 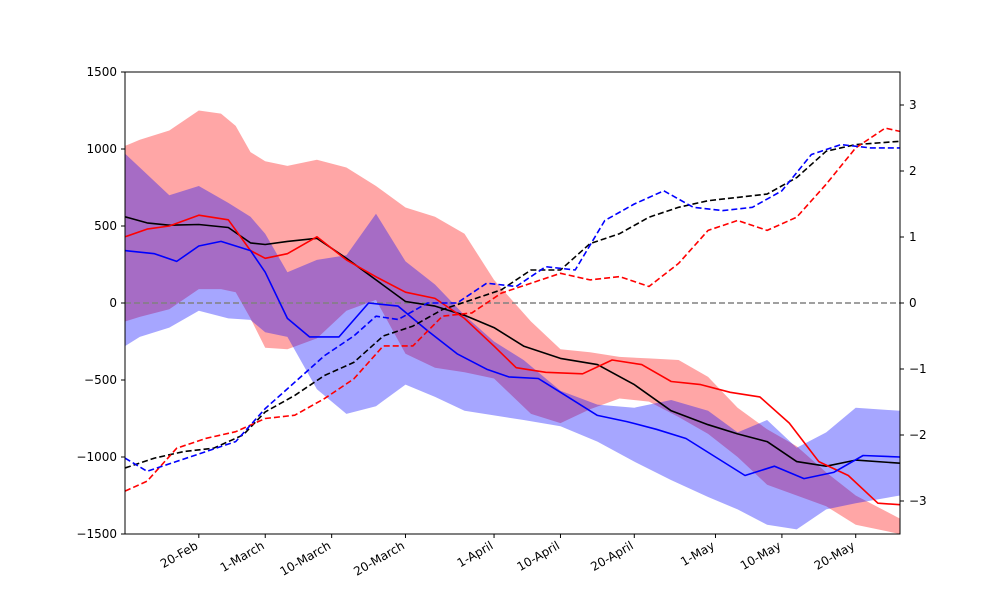 What do you see at coordinates (908, 171) in the screenshot?
I see `right-y-tick: 2` at bounding box center [908, 171].